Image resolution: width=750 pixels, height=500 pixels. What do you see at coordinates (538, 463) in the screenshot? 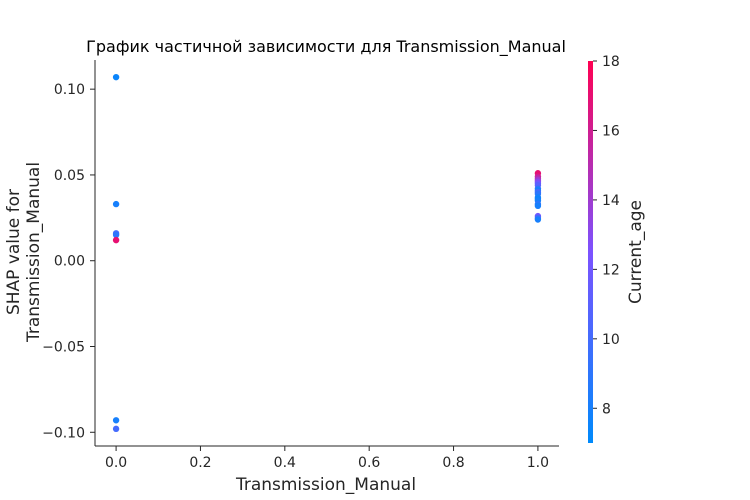
I see `x-tick-label: 1.0` at bounding box center [538, 463].